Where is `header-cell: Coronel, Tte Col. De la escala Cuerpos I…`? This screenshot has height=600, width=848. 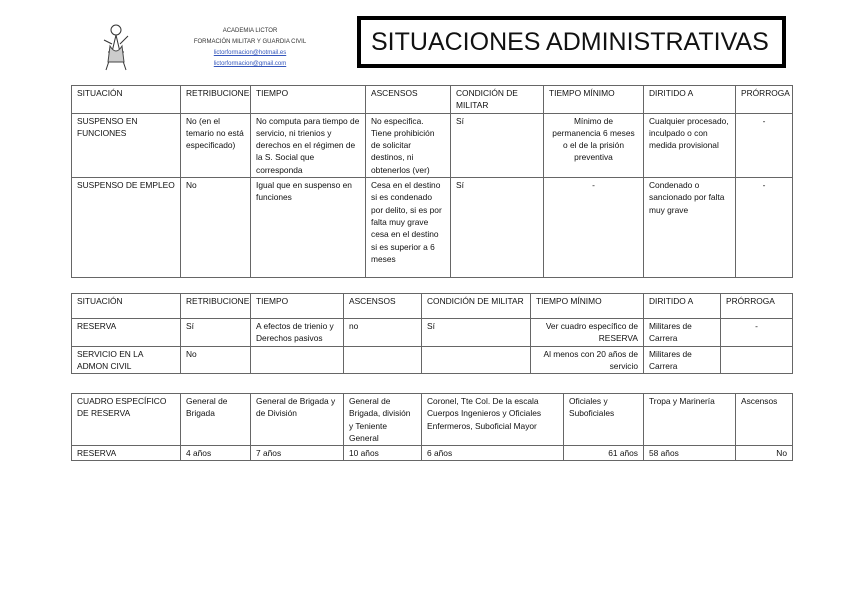 header-cell: Coronel, Tte Col. De la escala Cuerpos I… is located at coordinates (492, 419).